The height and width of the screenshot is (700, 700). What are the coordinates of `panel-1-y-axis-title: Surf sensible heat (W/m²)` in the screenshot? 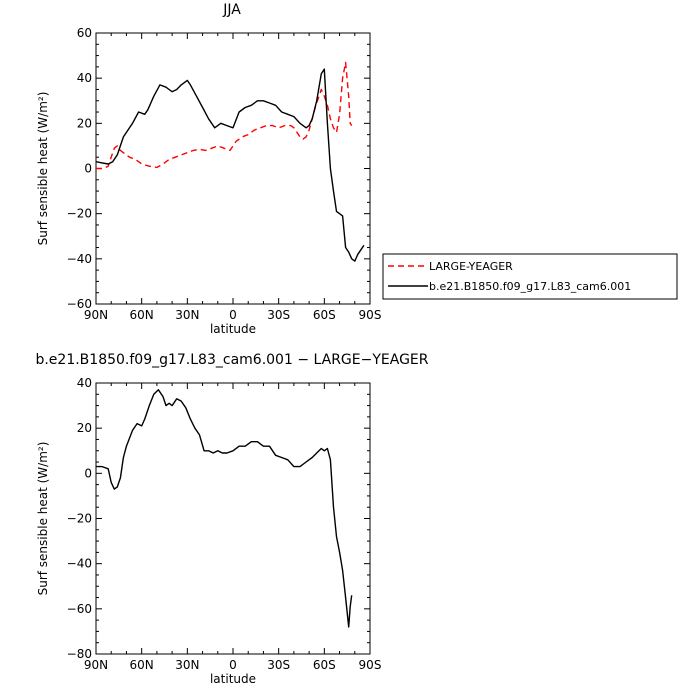 It's located at (43, 169).